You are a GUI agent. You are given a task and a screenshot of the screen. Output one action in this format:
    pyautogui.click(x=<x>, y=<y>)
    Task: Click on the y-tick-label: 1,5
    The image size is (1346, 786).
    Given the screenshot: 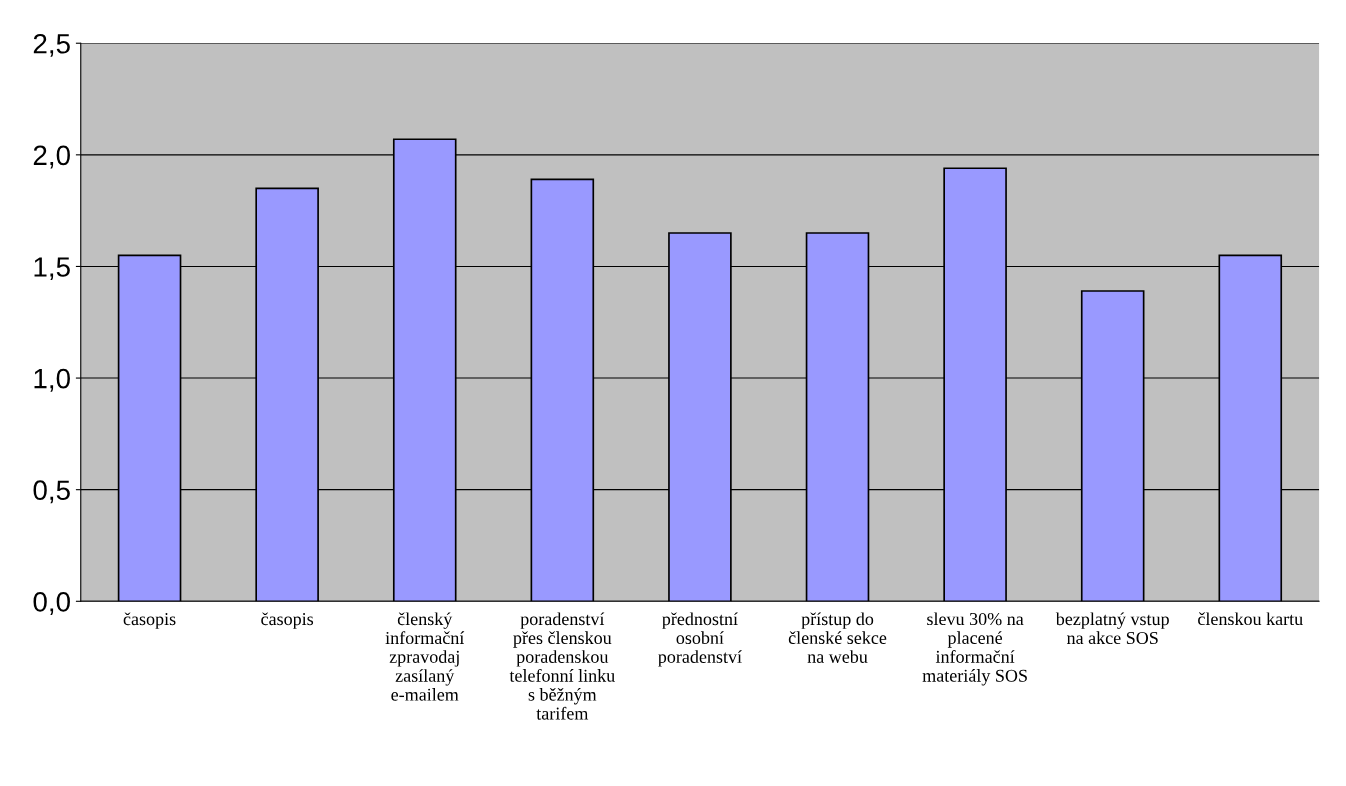 What is the action you would take?
    pyautogui.click(x=52, y=269)
    